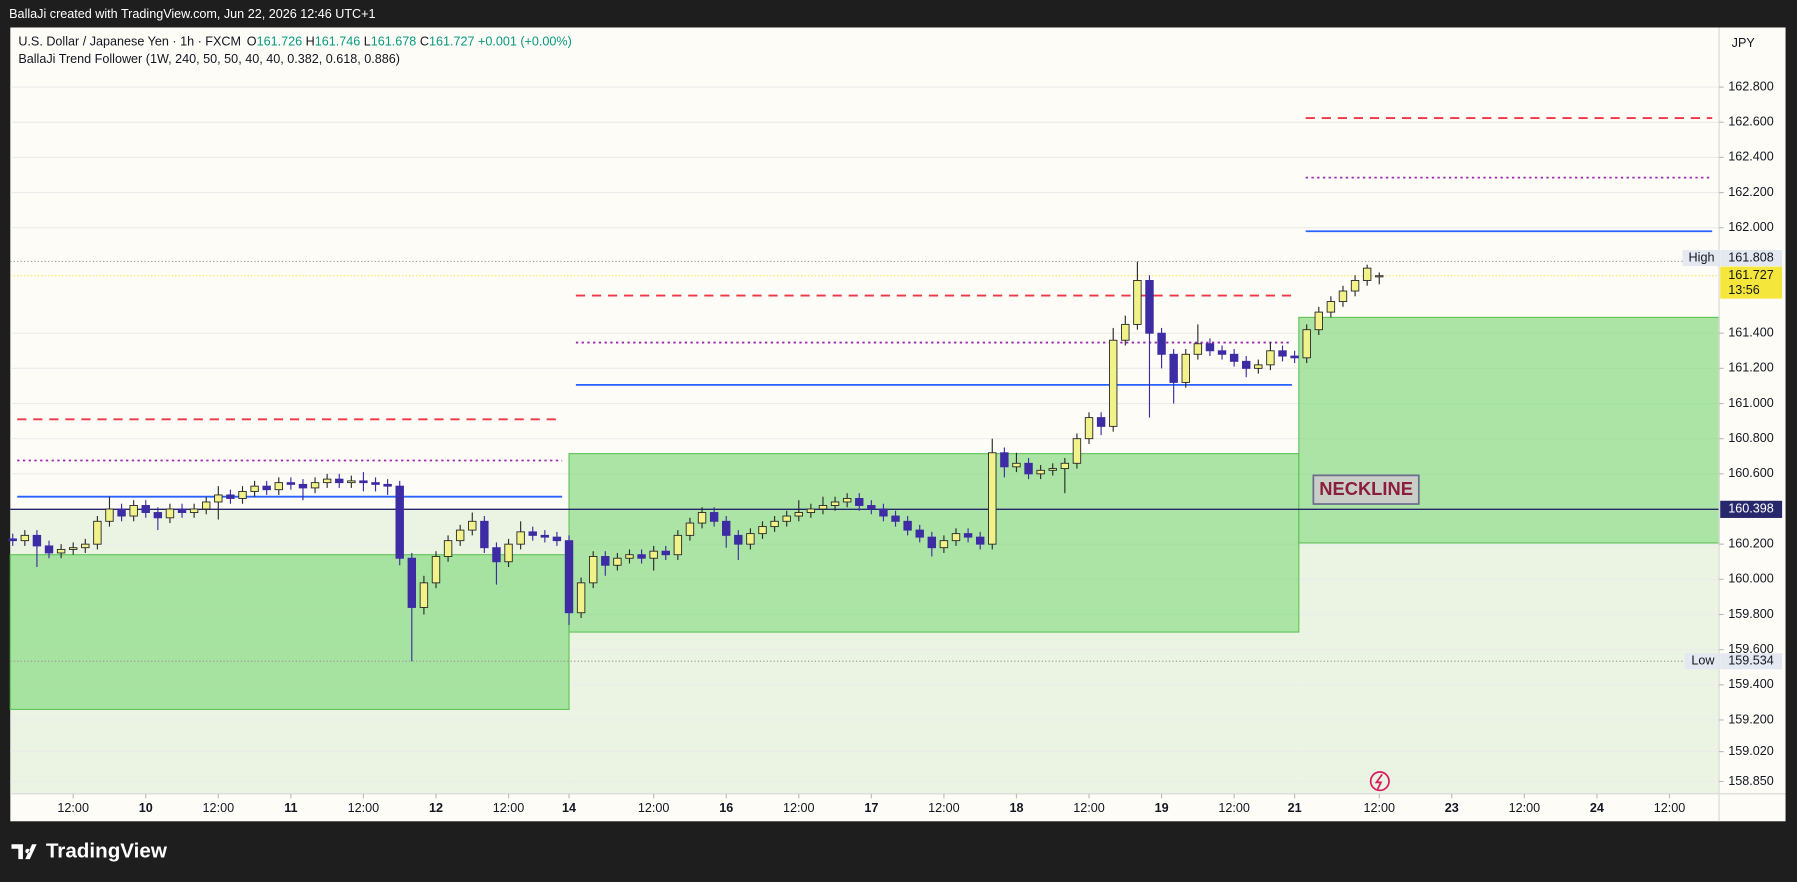  Describe the element at coordinates (525, 42) in the screenshot. I see `change: +0.001 (+0.00%)` at that location.